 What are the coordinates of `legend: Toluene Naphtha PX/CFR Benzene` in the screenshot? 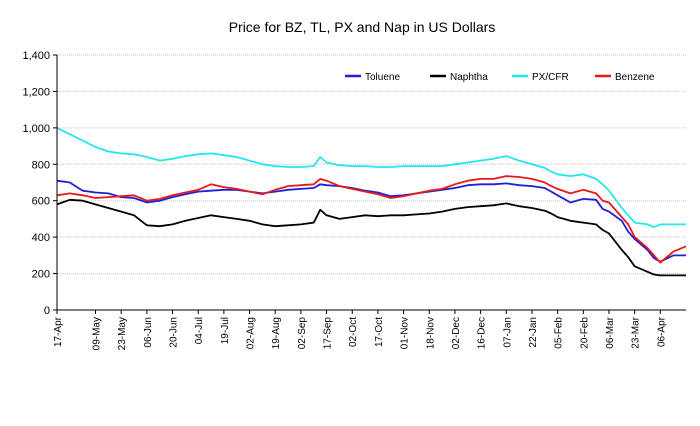 It's located at (500, 77).